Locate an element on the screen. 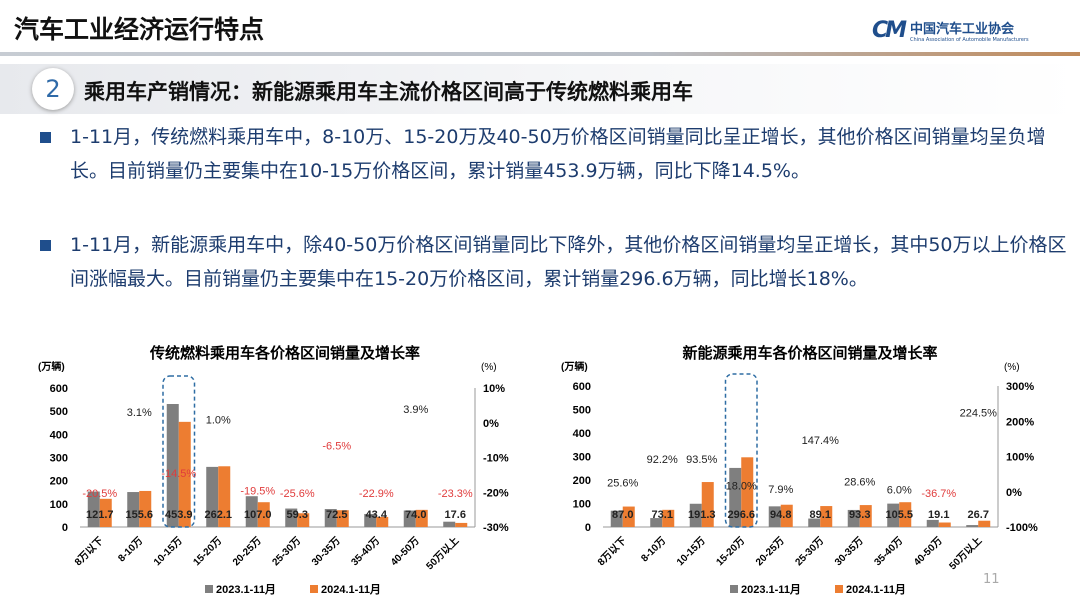 The width and height of the screenshot is (1080, 607). growth-rate-label: -14.5% is located at coordinates (178, 474).